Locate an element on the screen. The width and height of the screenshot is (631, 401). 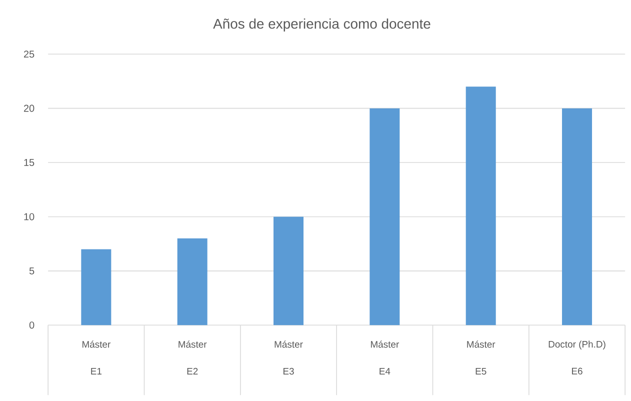
y-tick-label: 25 is located at coordinates (29, 54).